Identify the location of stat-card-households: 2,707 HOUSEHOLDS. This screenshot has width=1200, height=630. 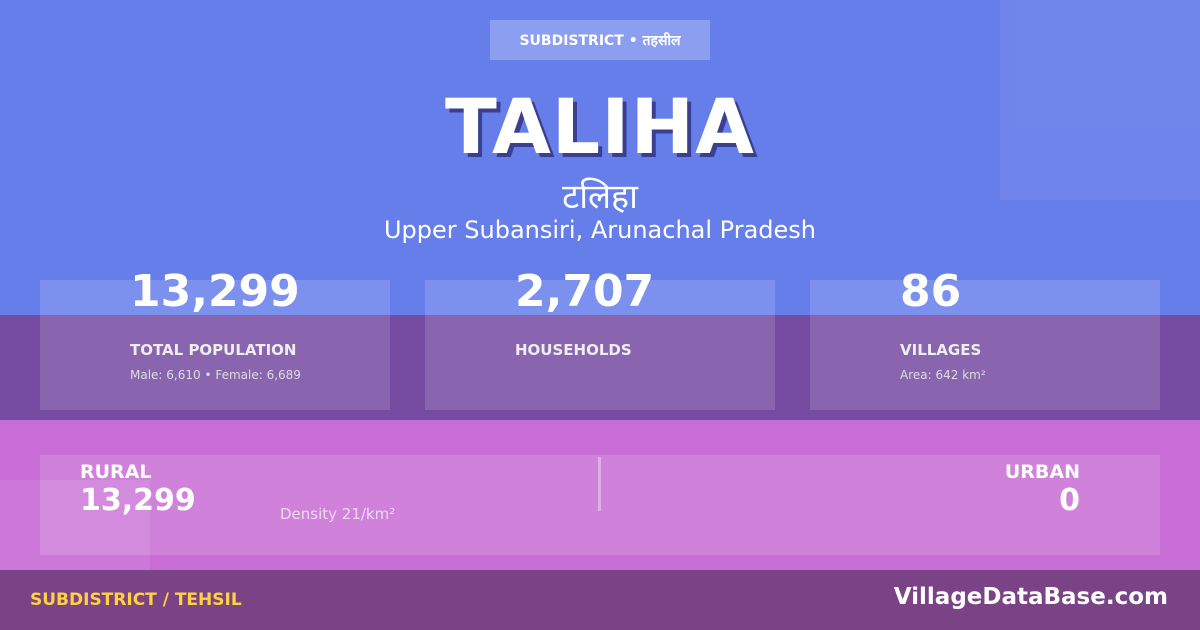
(600, 338).